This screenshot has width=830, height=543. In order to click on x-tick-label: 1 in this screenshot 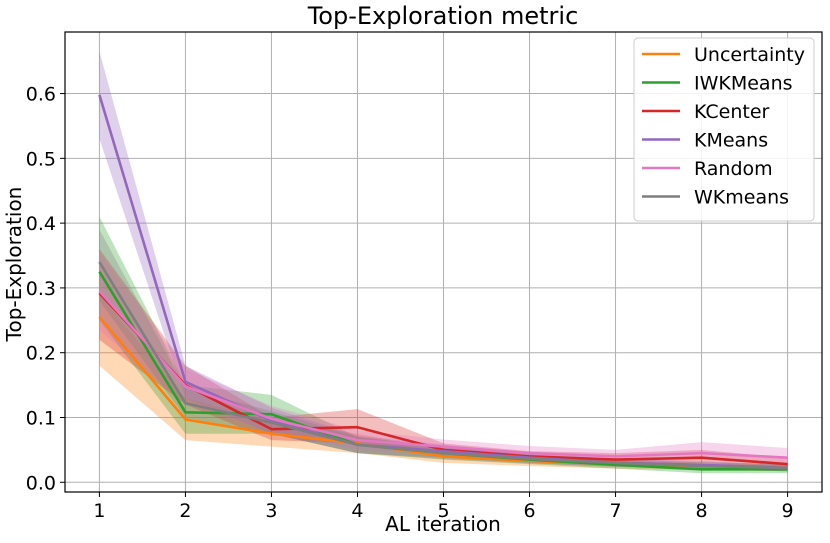, I will do `click(99, 511)`.